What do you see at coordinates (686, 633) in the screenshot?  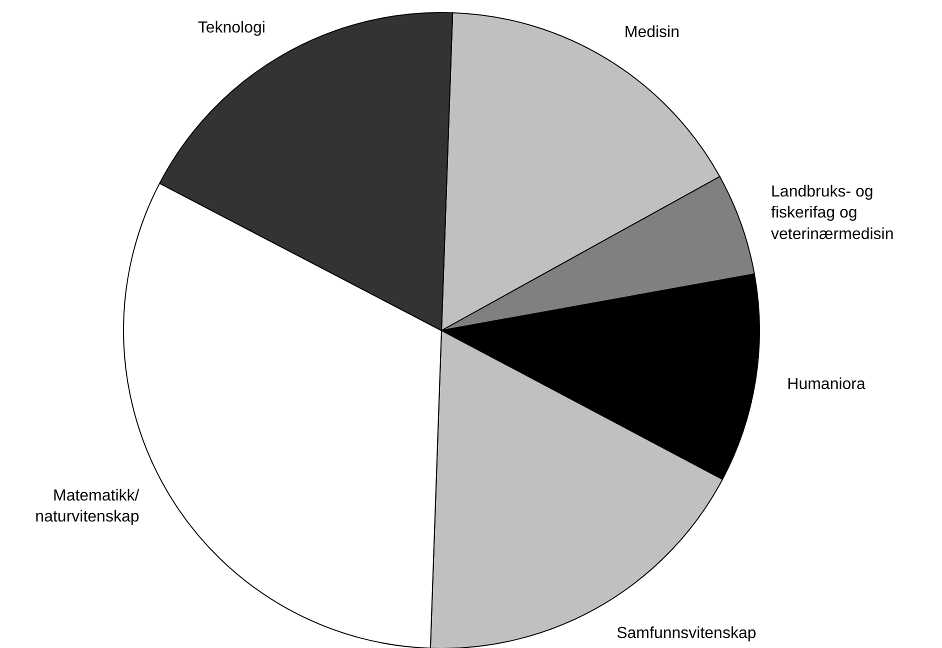 I see `slice-label: Samfunnsvitenskap` at bounding box center [686, 633].